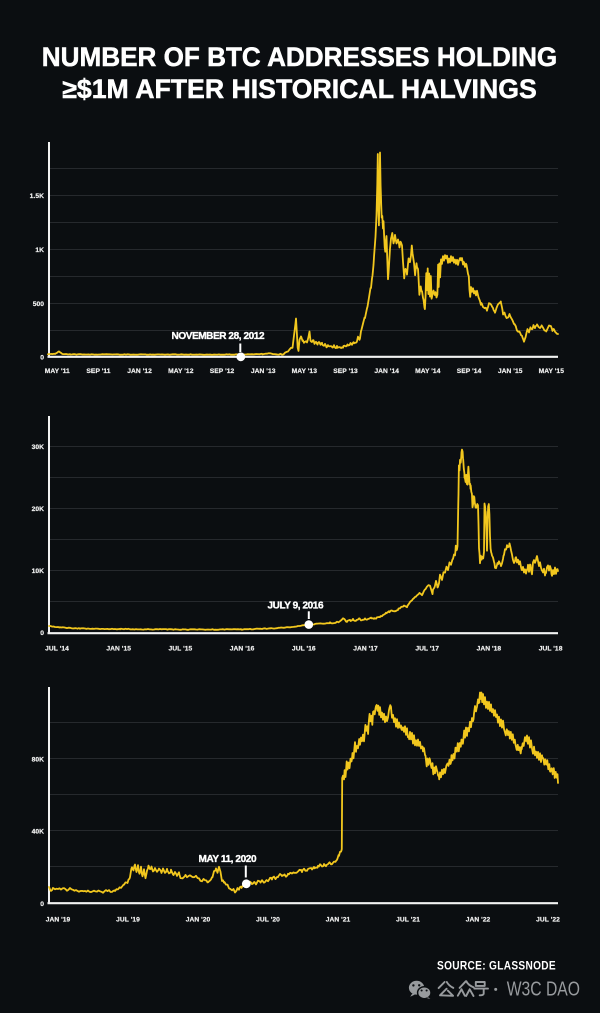  What do you see at coordinates (300, 57) in the screenshot?
I see `svg-text:NUMBER OF BTC ADDRESSES HOLDIN: NUMBER OF BTC ADDRESSES HOLDING` at bounding box center [300, 57].